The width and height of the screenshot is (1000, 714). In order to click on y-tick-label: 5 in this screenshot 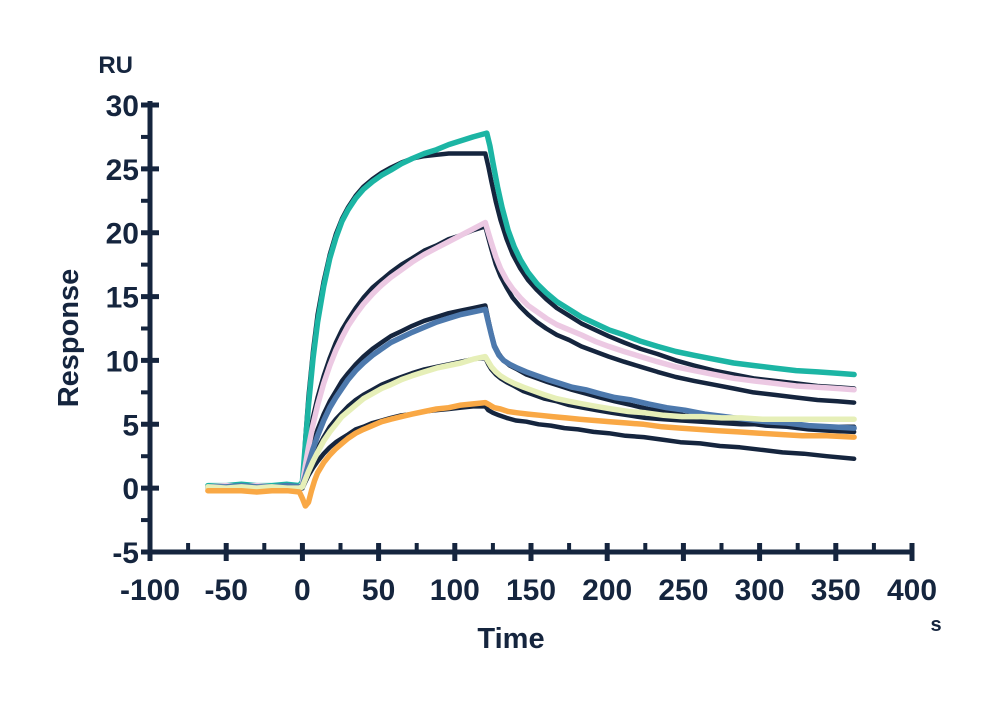, I will do `click(130, 425)`.